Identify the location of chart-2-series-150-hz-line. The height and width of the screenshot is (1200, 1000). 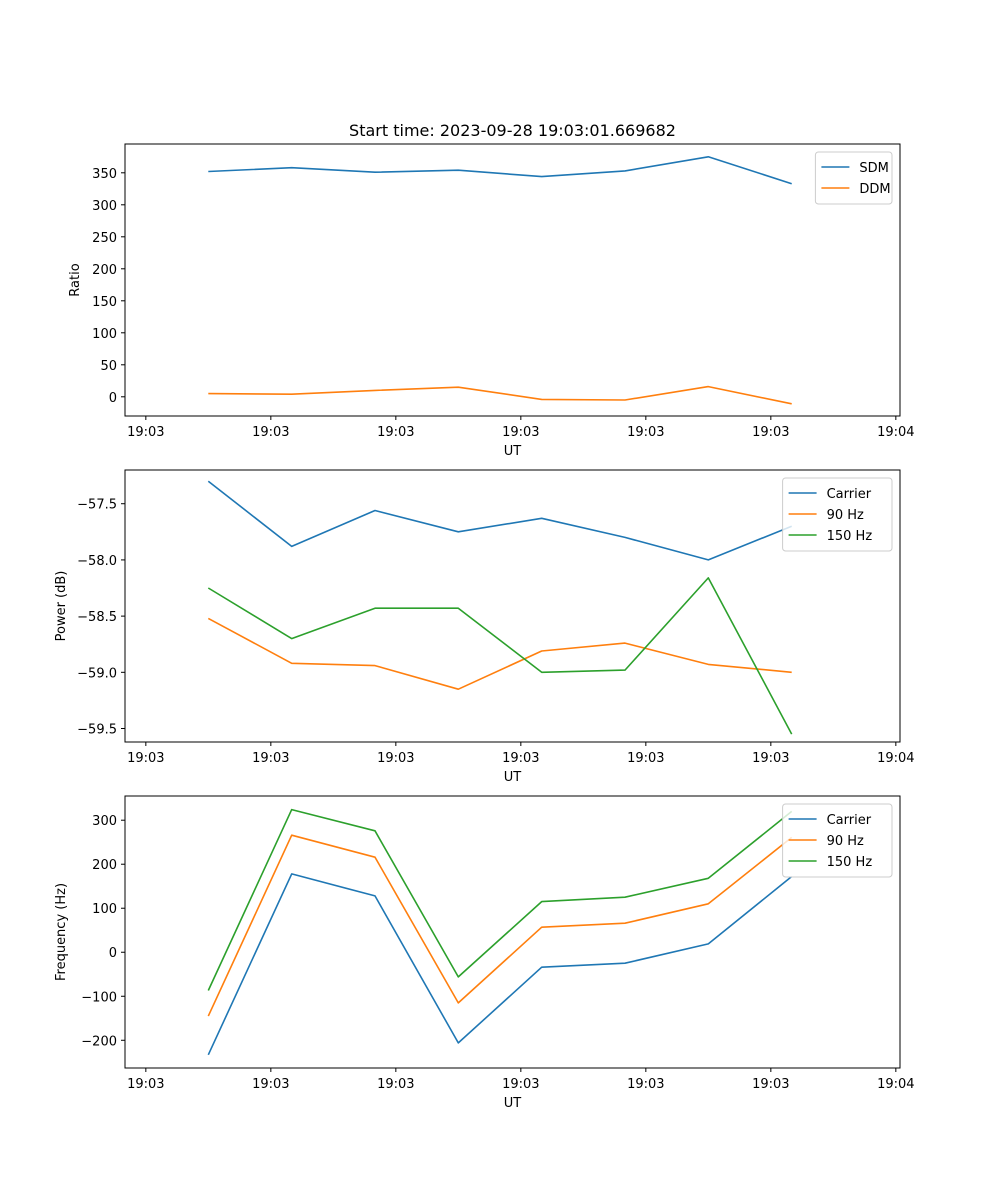
(500, 656).